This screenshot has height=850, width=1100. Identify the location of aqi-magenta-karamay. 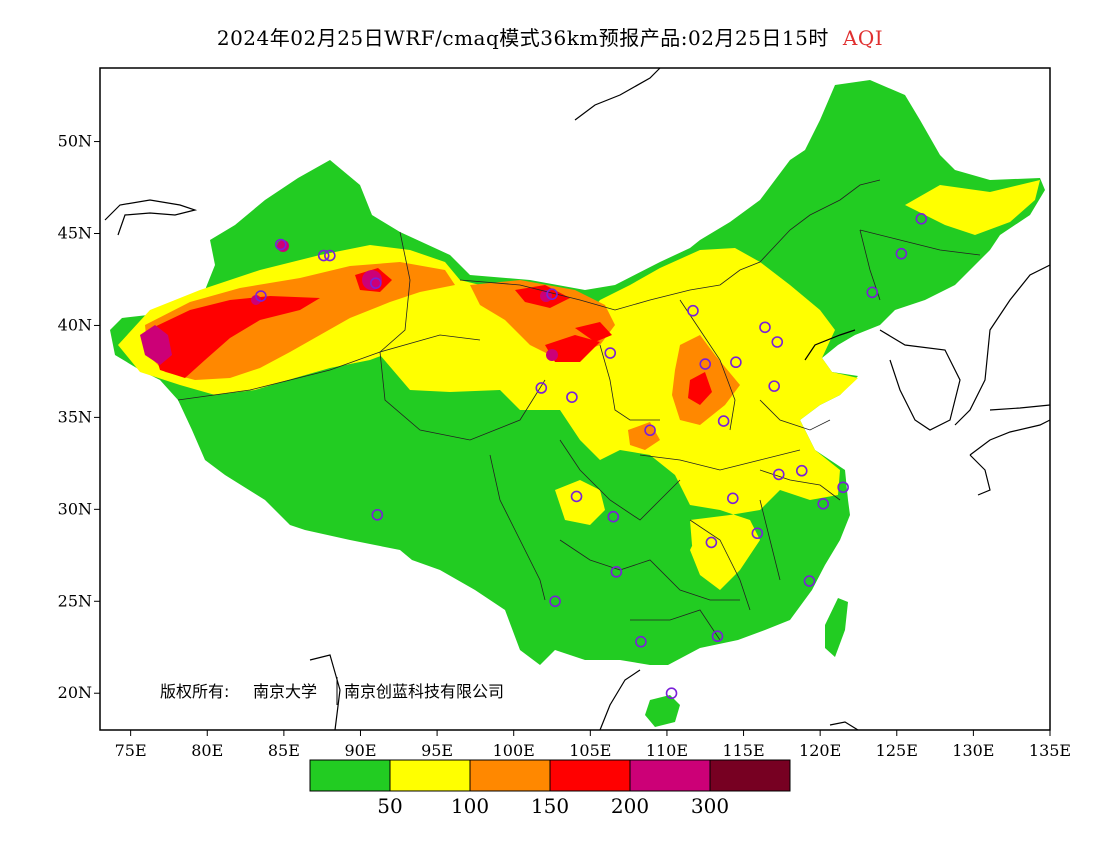
(283, 246).